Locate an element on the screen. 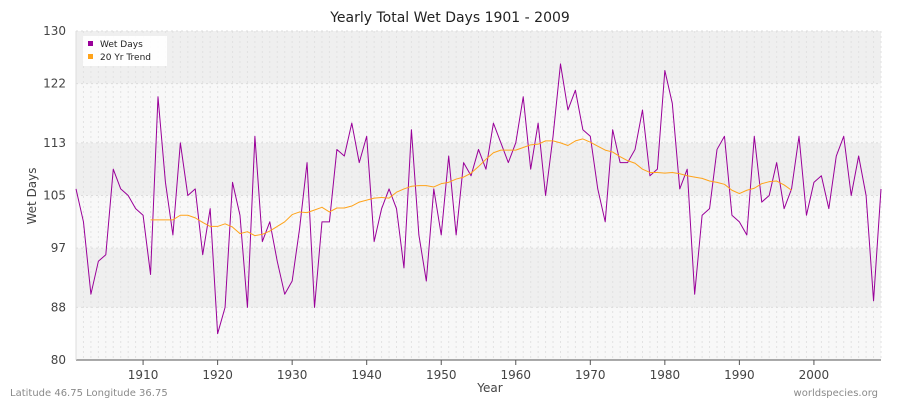 The height and width of the screenshot is (400, 900). y-tick-label: 105 is located at coordinates (54, 196).